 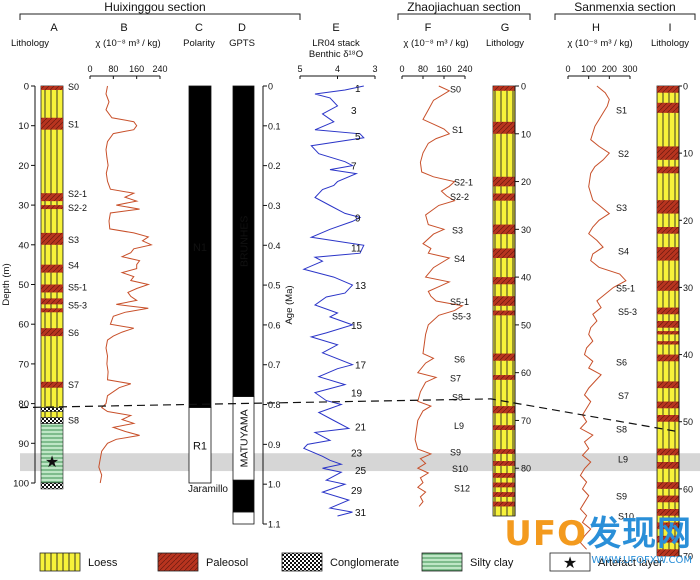 What do you see at coordinates (23, 285) in the screenshot?
I see `depth-axis-tick-label: 50` at bounding box center [23, 285].